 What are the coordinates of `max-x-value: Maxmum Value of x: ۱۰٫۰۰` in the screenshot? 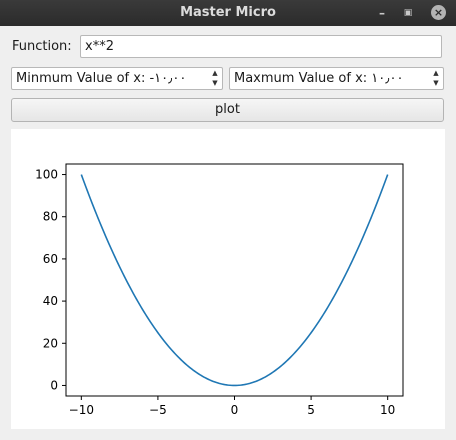 It's located at (319, 78).